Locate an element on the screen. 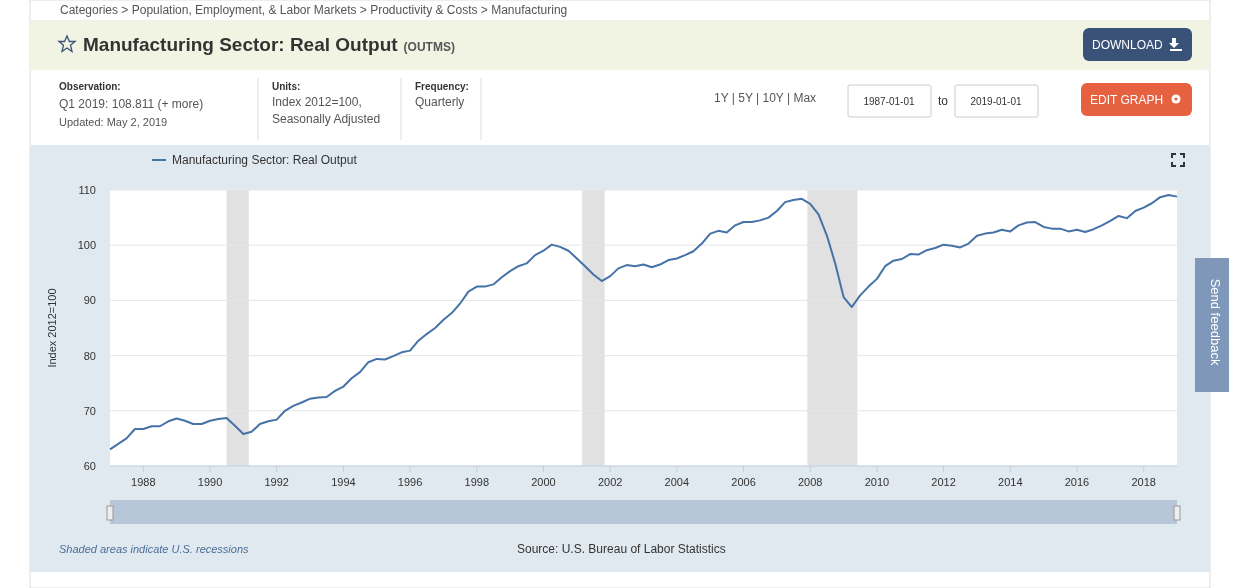  source-note: Source: U.S. Bureau of Labor Statistics is located at coordinates (621, 549).